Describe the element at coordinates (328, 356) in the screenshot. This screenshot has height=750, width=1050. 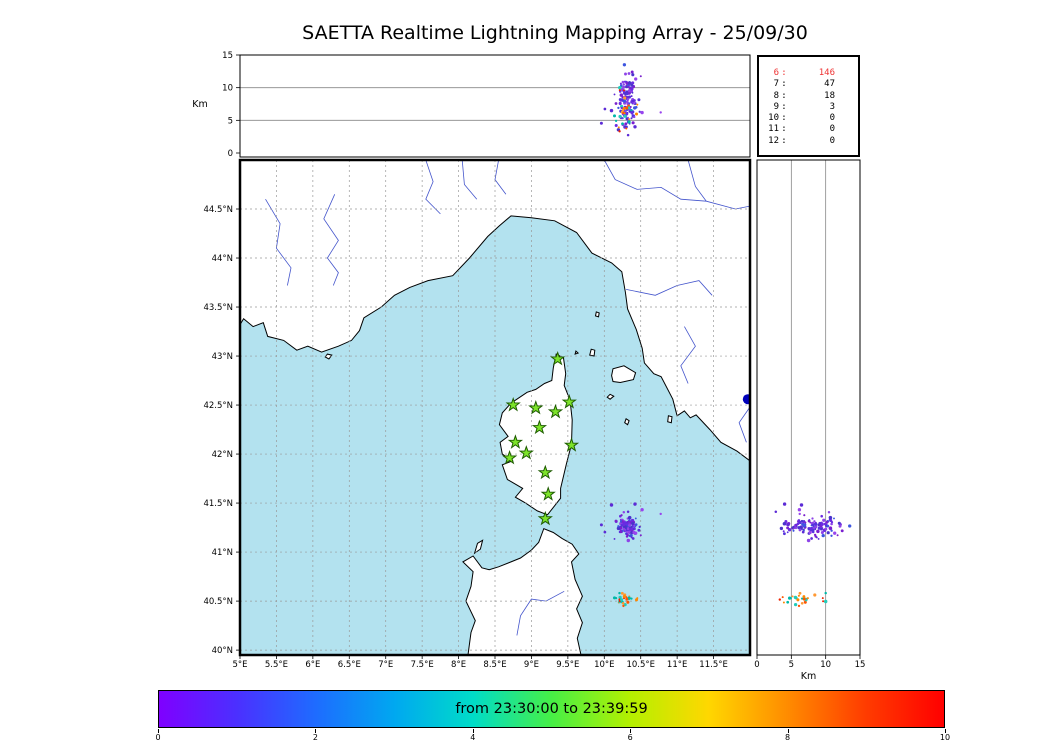
I see `island-porquerolles` at that location.